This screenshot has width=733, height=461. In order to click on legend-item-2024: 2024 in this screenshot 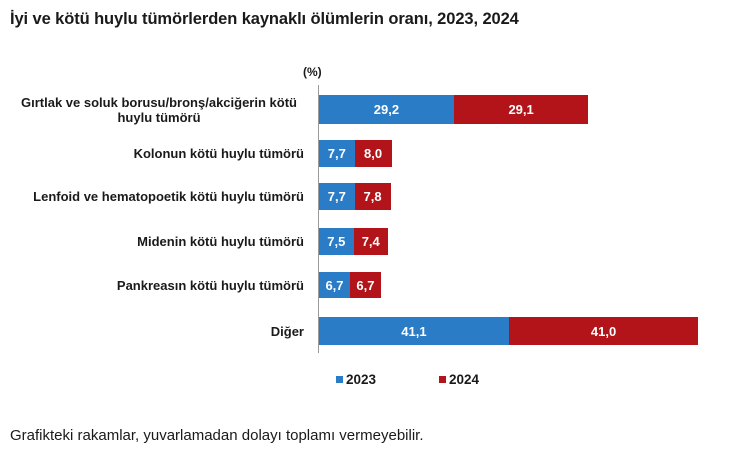, I will do `click(459, 379)`.